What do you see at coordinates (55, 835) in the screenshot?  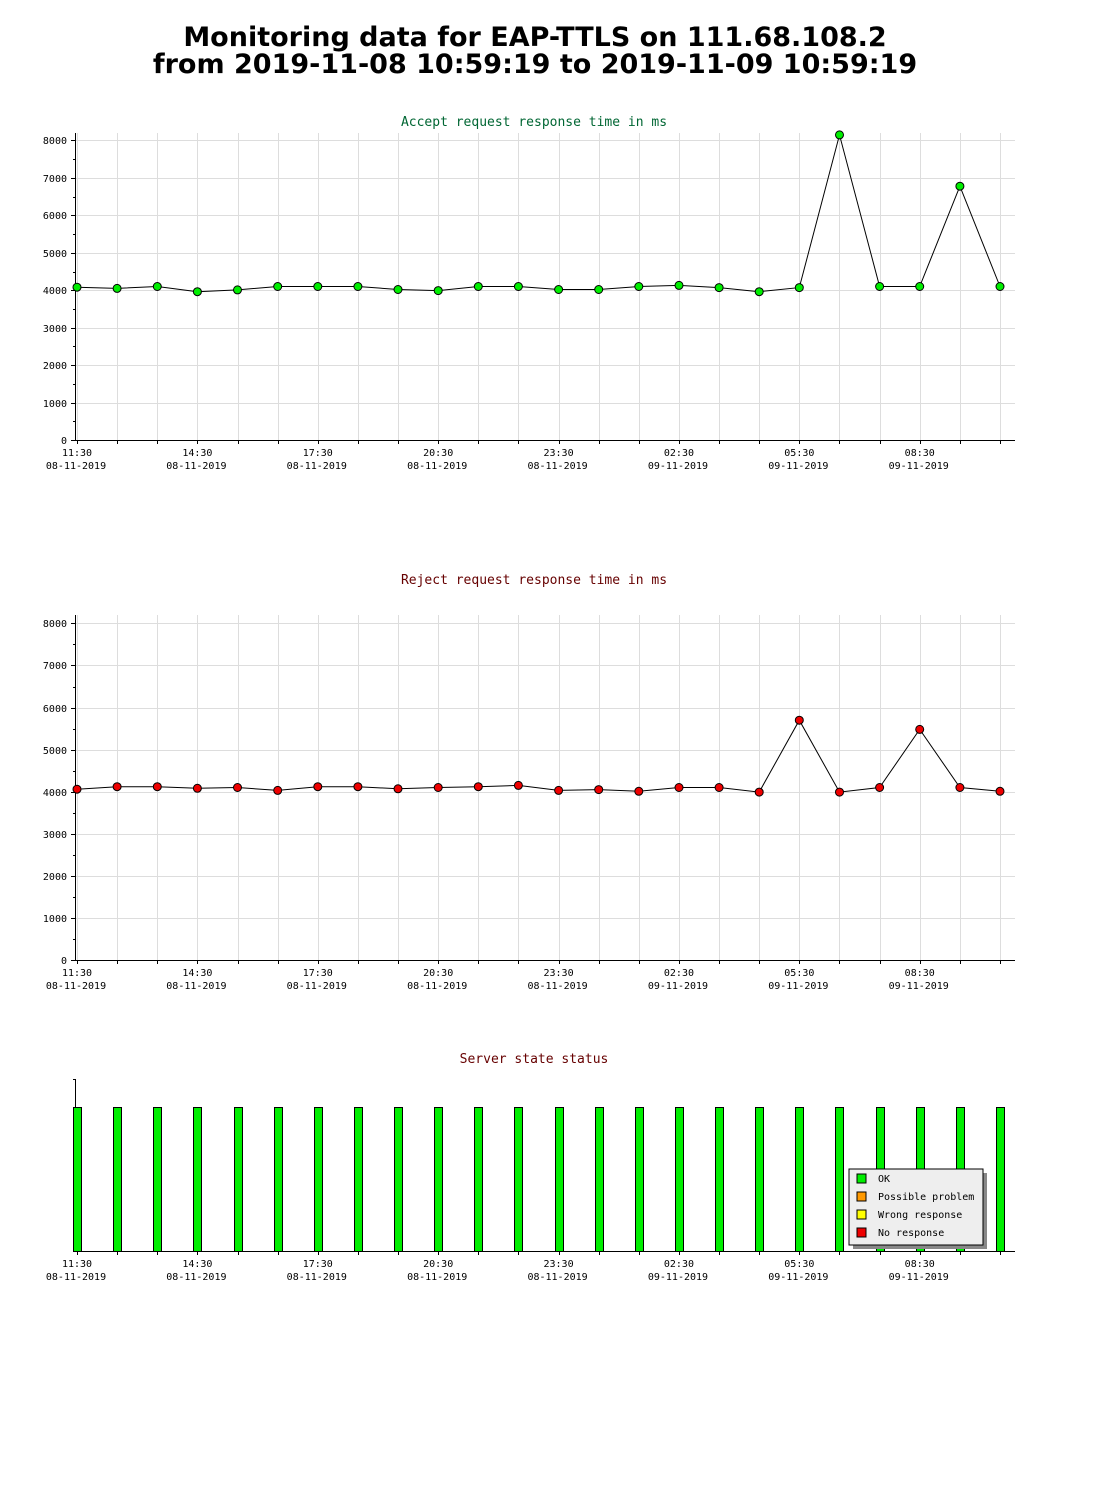 I see `reject-y-tick-label: 3000` at bounding box center [55, 835].